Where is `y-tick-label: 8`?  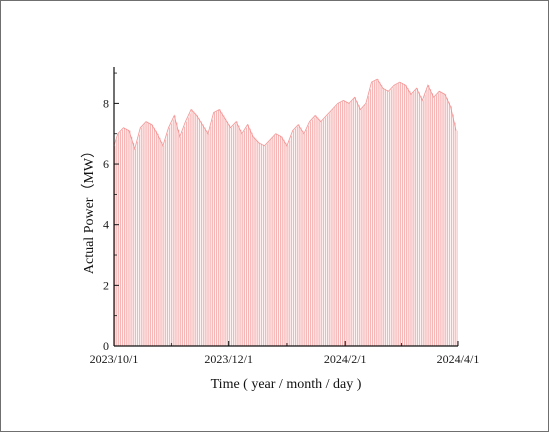
y-tick-label: 8 is located at coordinates (106, 103).